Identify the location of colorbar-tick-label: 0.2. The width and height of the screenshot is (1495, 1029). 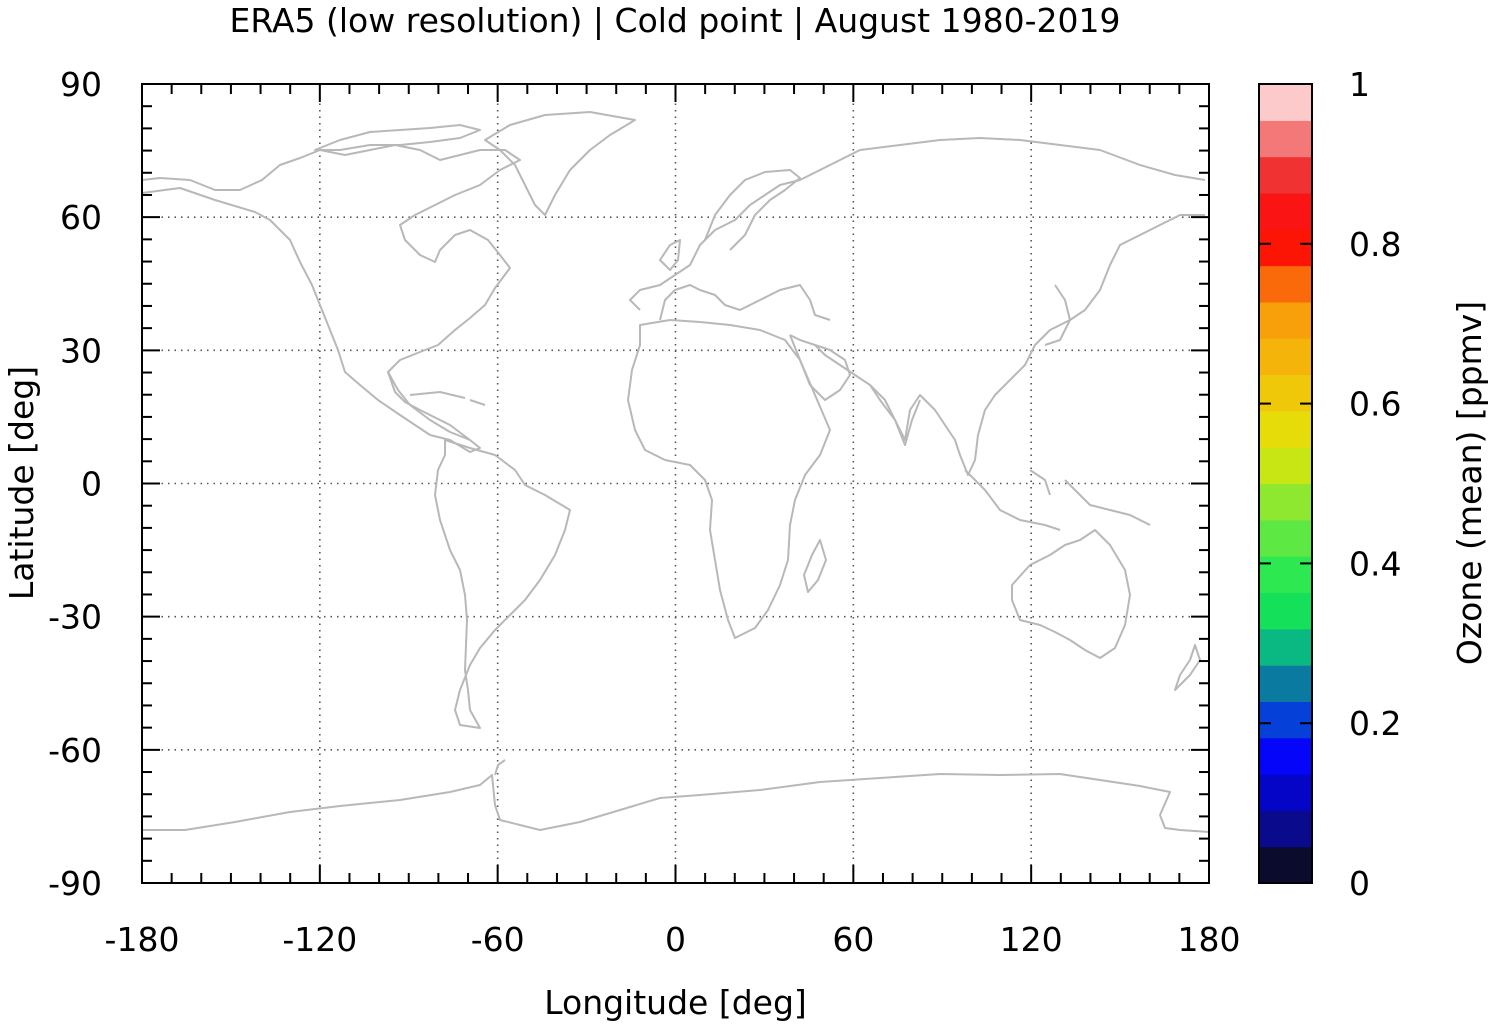
(1375, 723).